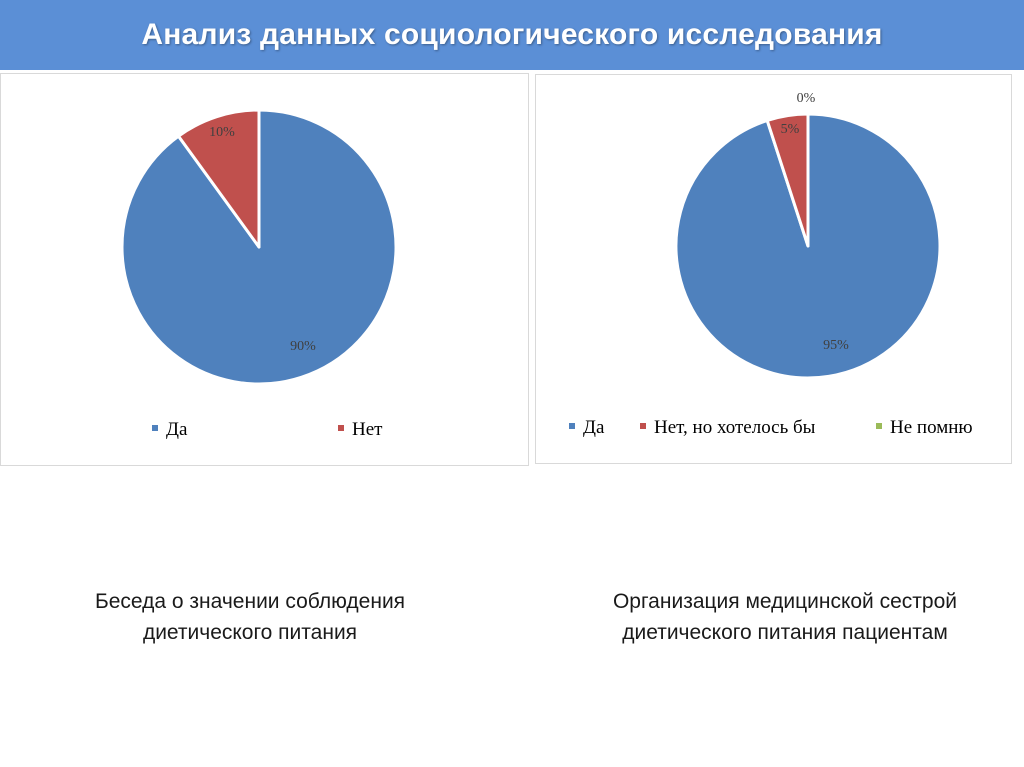 The image size is (1024, 767). I want to click on pie-chart-1: 90% 10% Да Нет, so click(259, 274).